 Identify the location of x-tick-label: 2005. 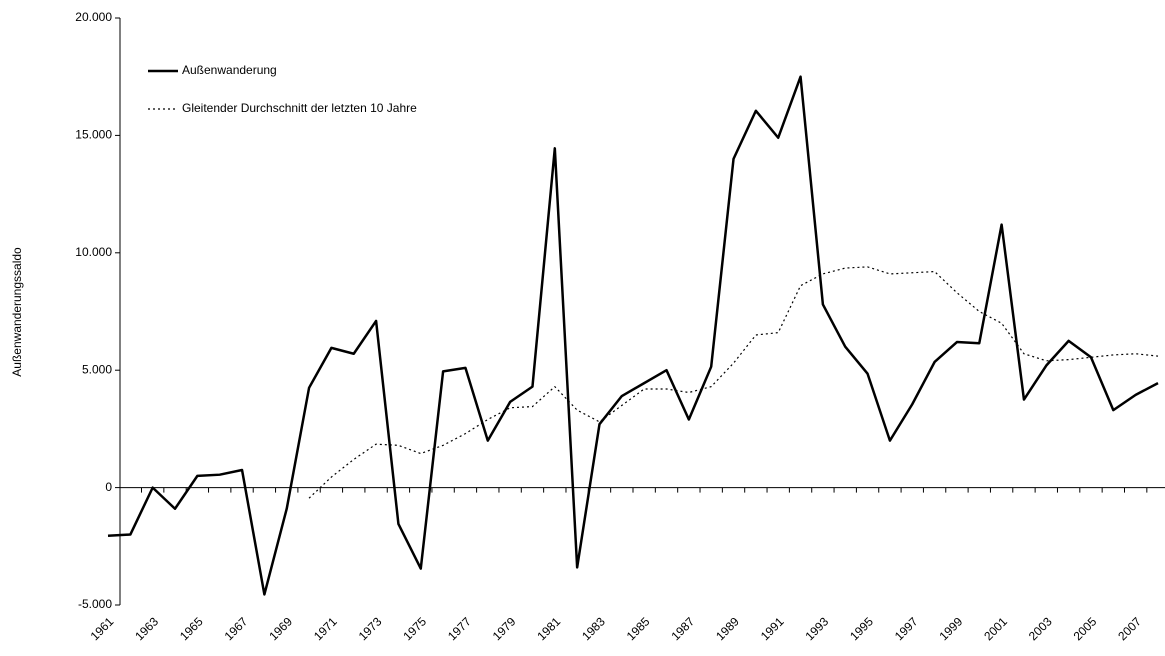
(1085, 628).